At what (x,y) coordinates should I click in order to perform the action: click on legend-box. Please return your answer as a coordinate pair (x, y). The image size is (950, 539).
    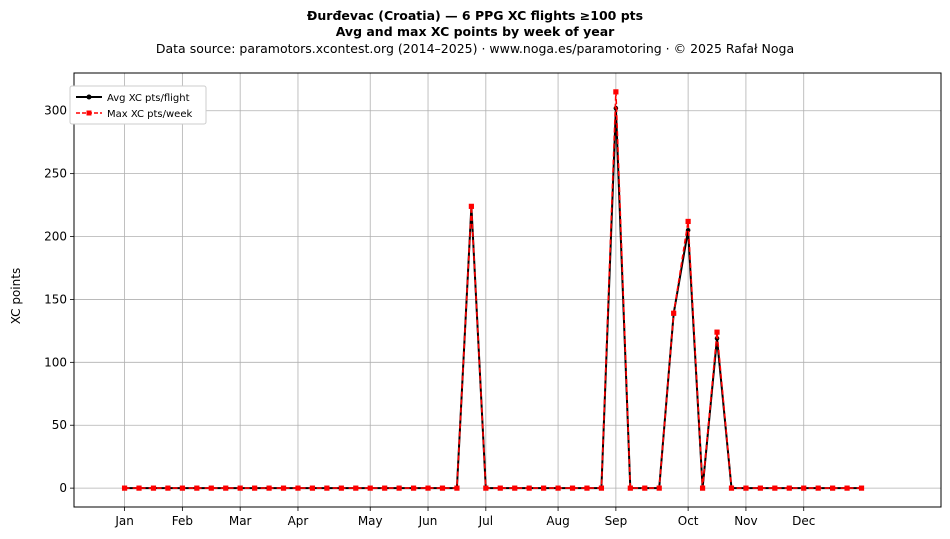
    Looking at the image, I should click on (138, 105).